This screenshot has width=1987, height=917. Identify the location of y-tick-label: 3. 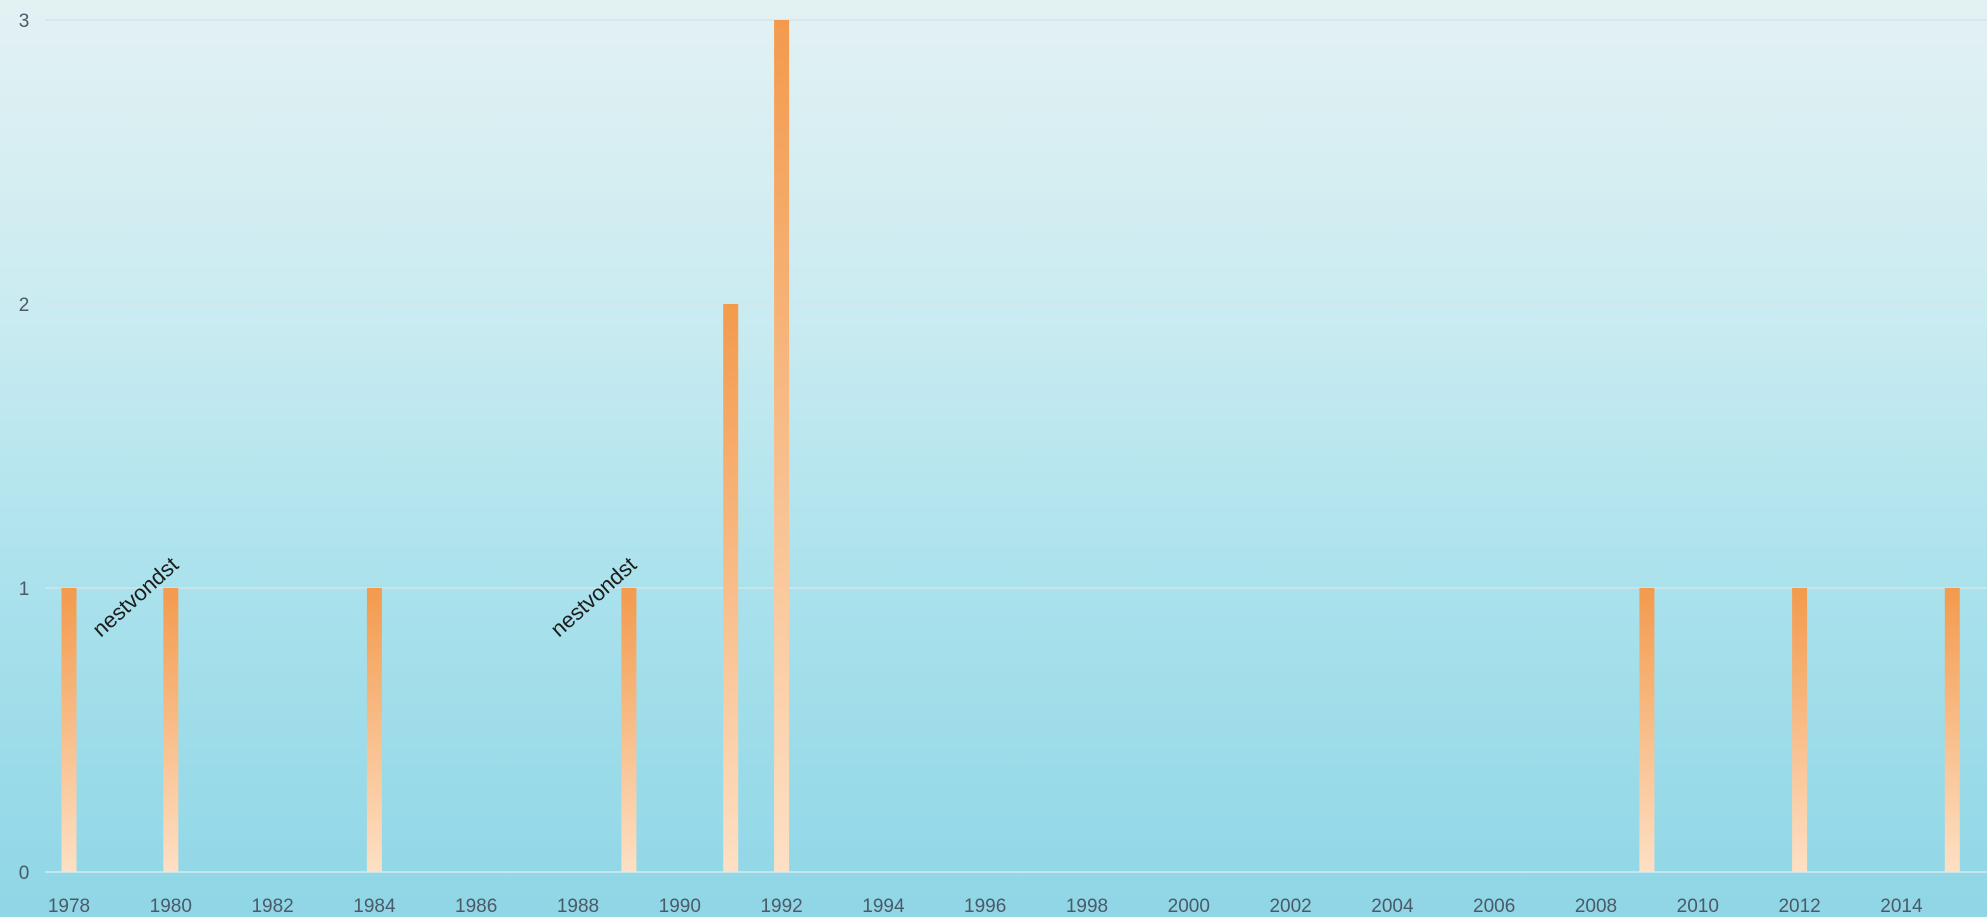
(24, 21).